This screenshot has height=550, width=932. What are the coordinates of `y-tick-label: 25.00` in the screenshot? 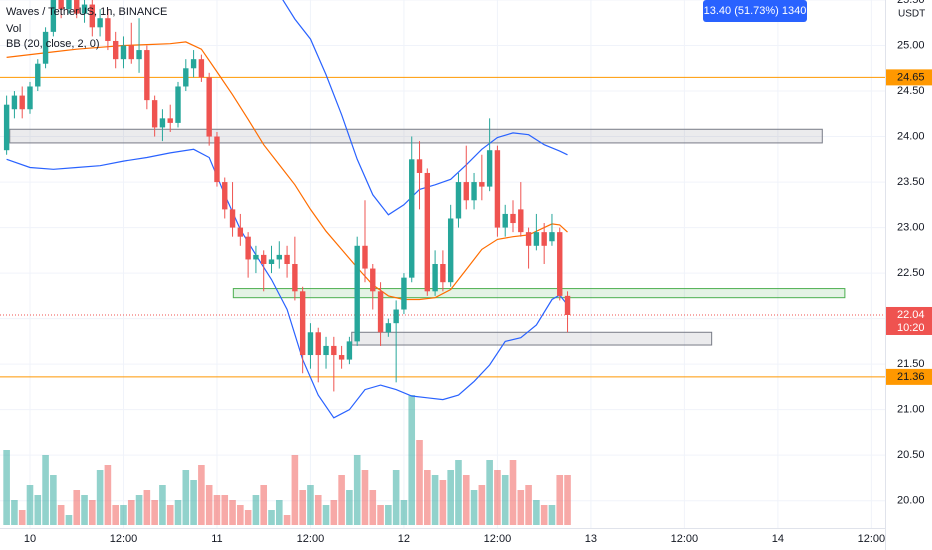 It's located at (911, 45).